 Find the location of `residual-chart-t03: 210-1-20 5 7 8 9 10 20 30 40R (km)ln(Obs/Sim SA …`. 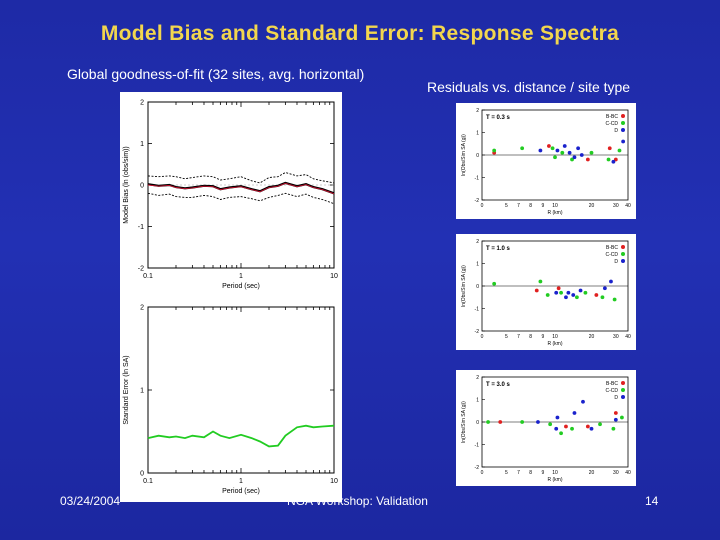

residual-chart-t03: 210-1-20 5 7 8 9 10 20 30 40R (km)ln(Obs/Sim SA … is located at coordinates (546, 162).